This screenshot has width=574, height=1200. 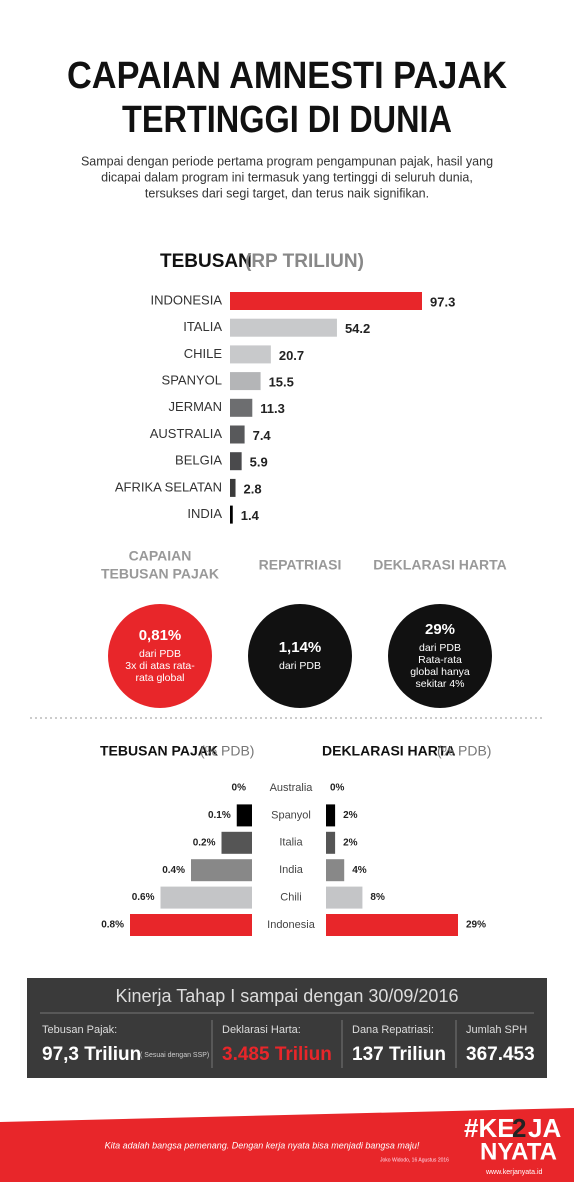 I want to click on value-label: 20.7, so click(x=291, y=355).